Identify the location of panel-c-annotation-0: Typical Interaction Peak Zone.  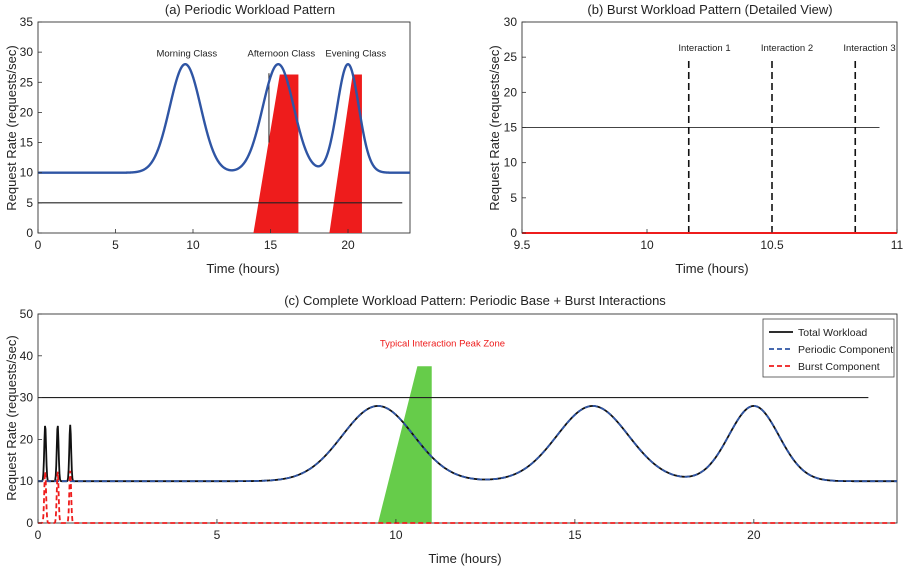
(442, 344).